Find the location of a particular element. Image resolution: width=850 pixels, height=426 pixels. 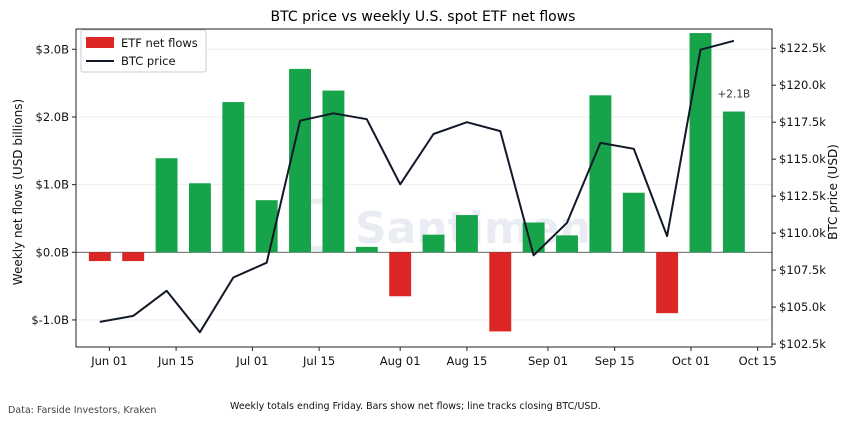

y-right-tick-label: $115.0k is located at coordinates (802, 159).